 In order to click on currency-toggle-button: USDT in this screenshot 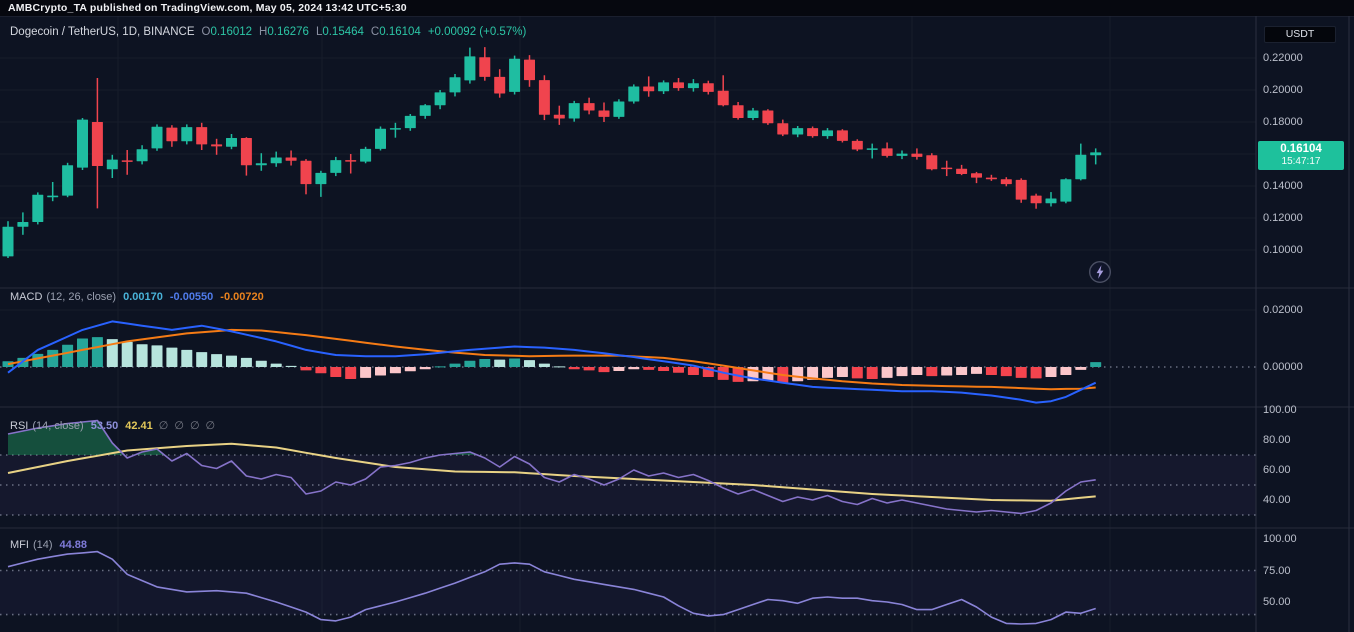, I will do `click(1300, 34)`.